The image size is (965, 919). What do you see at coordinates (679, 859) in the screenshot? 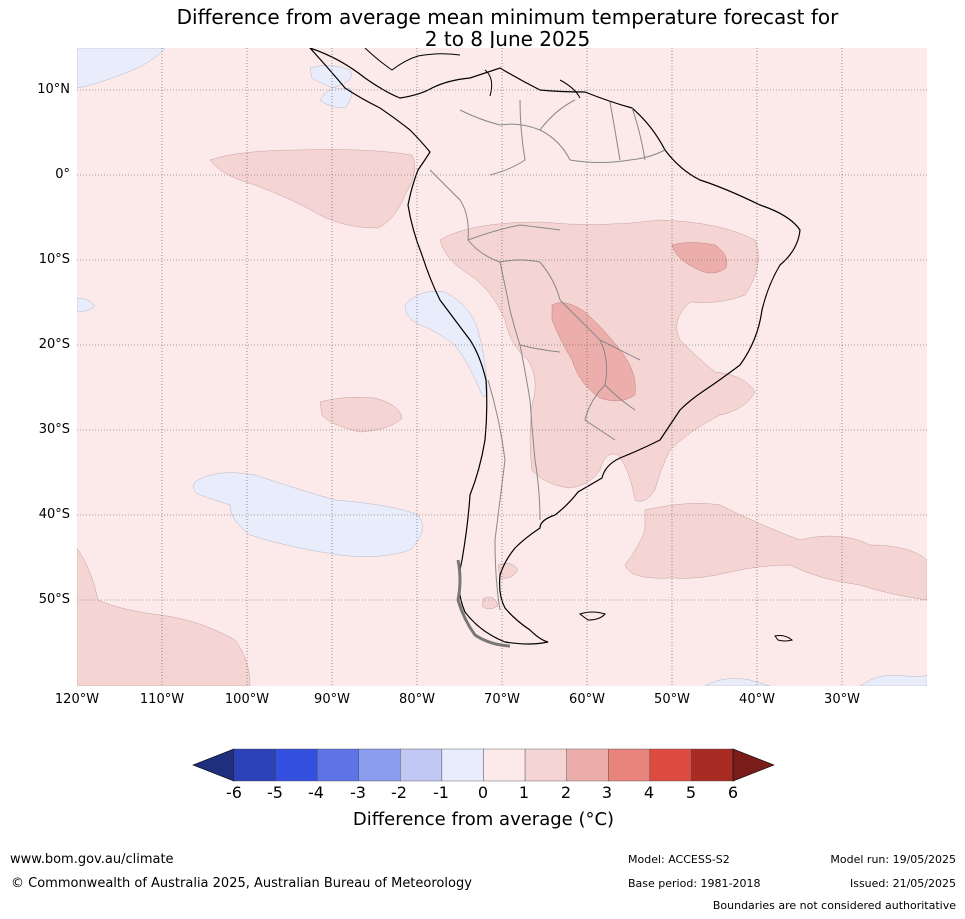
I see `model-name: Model: ACCESS-S2` at bounding box center [679, 859].